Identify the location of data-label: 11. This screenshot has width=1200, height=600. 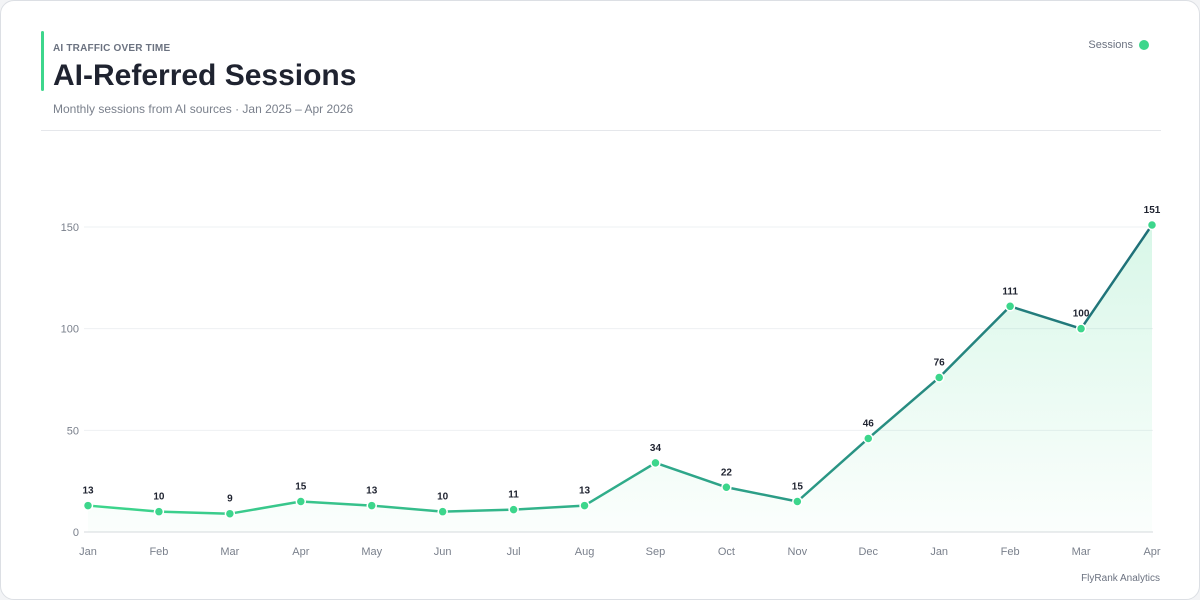
(513, 495).